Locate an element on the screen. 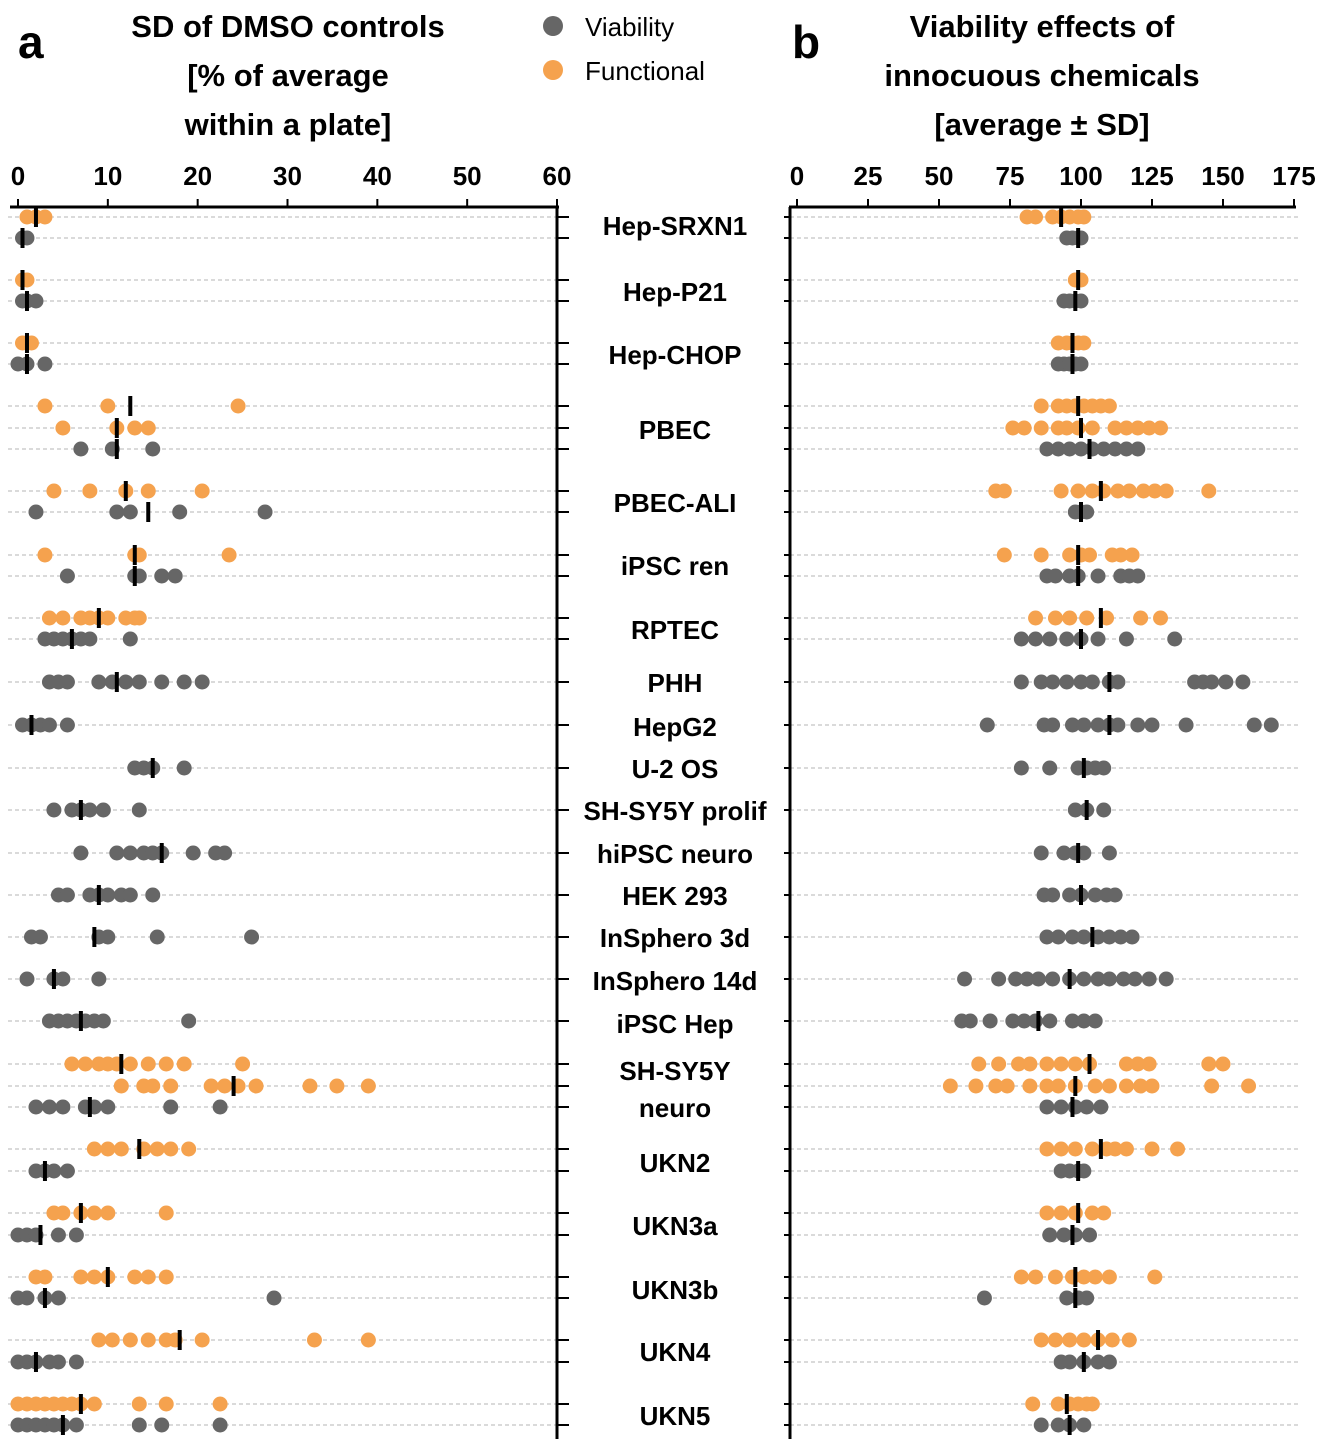 The width and height of the screenshot is (1319, 1439). panel-letter-a: a is located at coordinates (31, 42).